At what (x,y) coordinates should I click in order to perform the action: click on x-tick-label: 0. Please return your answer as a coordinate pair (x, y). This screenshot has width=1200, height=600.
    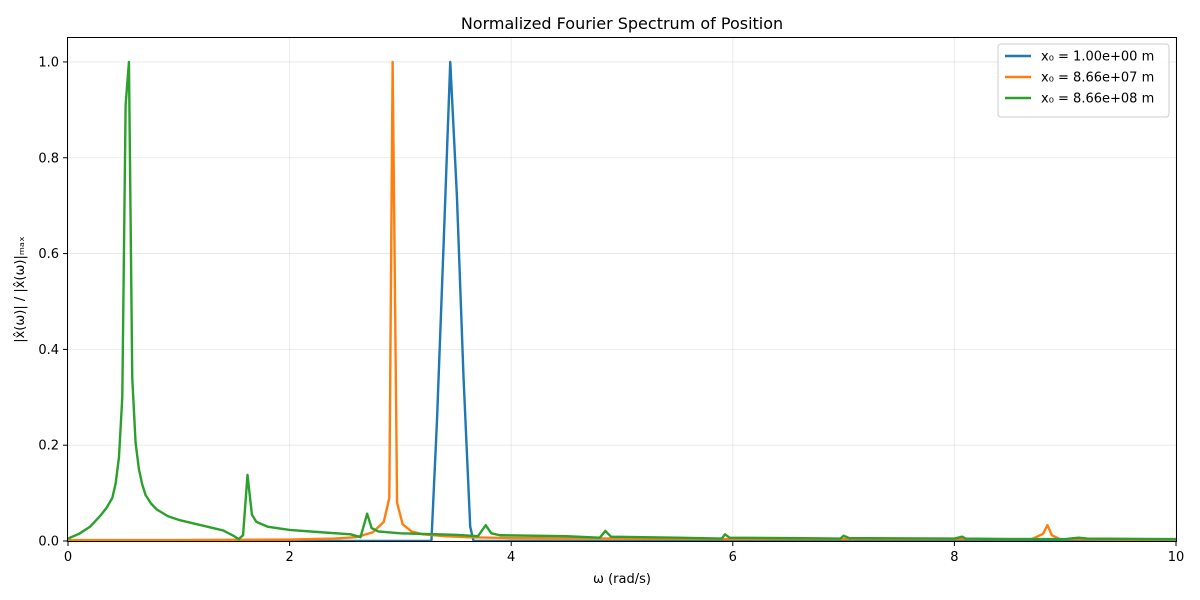
    Looking at the image, I should click on (68, 557).